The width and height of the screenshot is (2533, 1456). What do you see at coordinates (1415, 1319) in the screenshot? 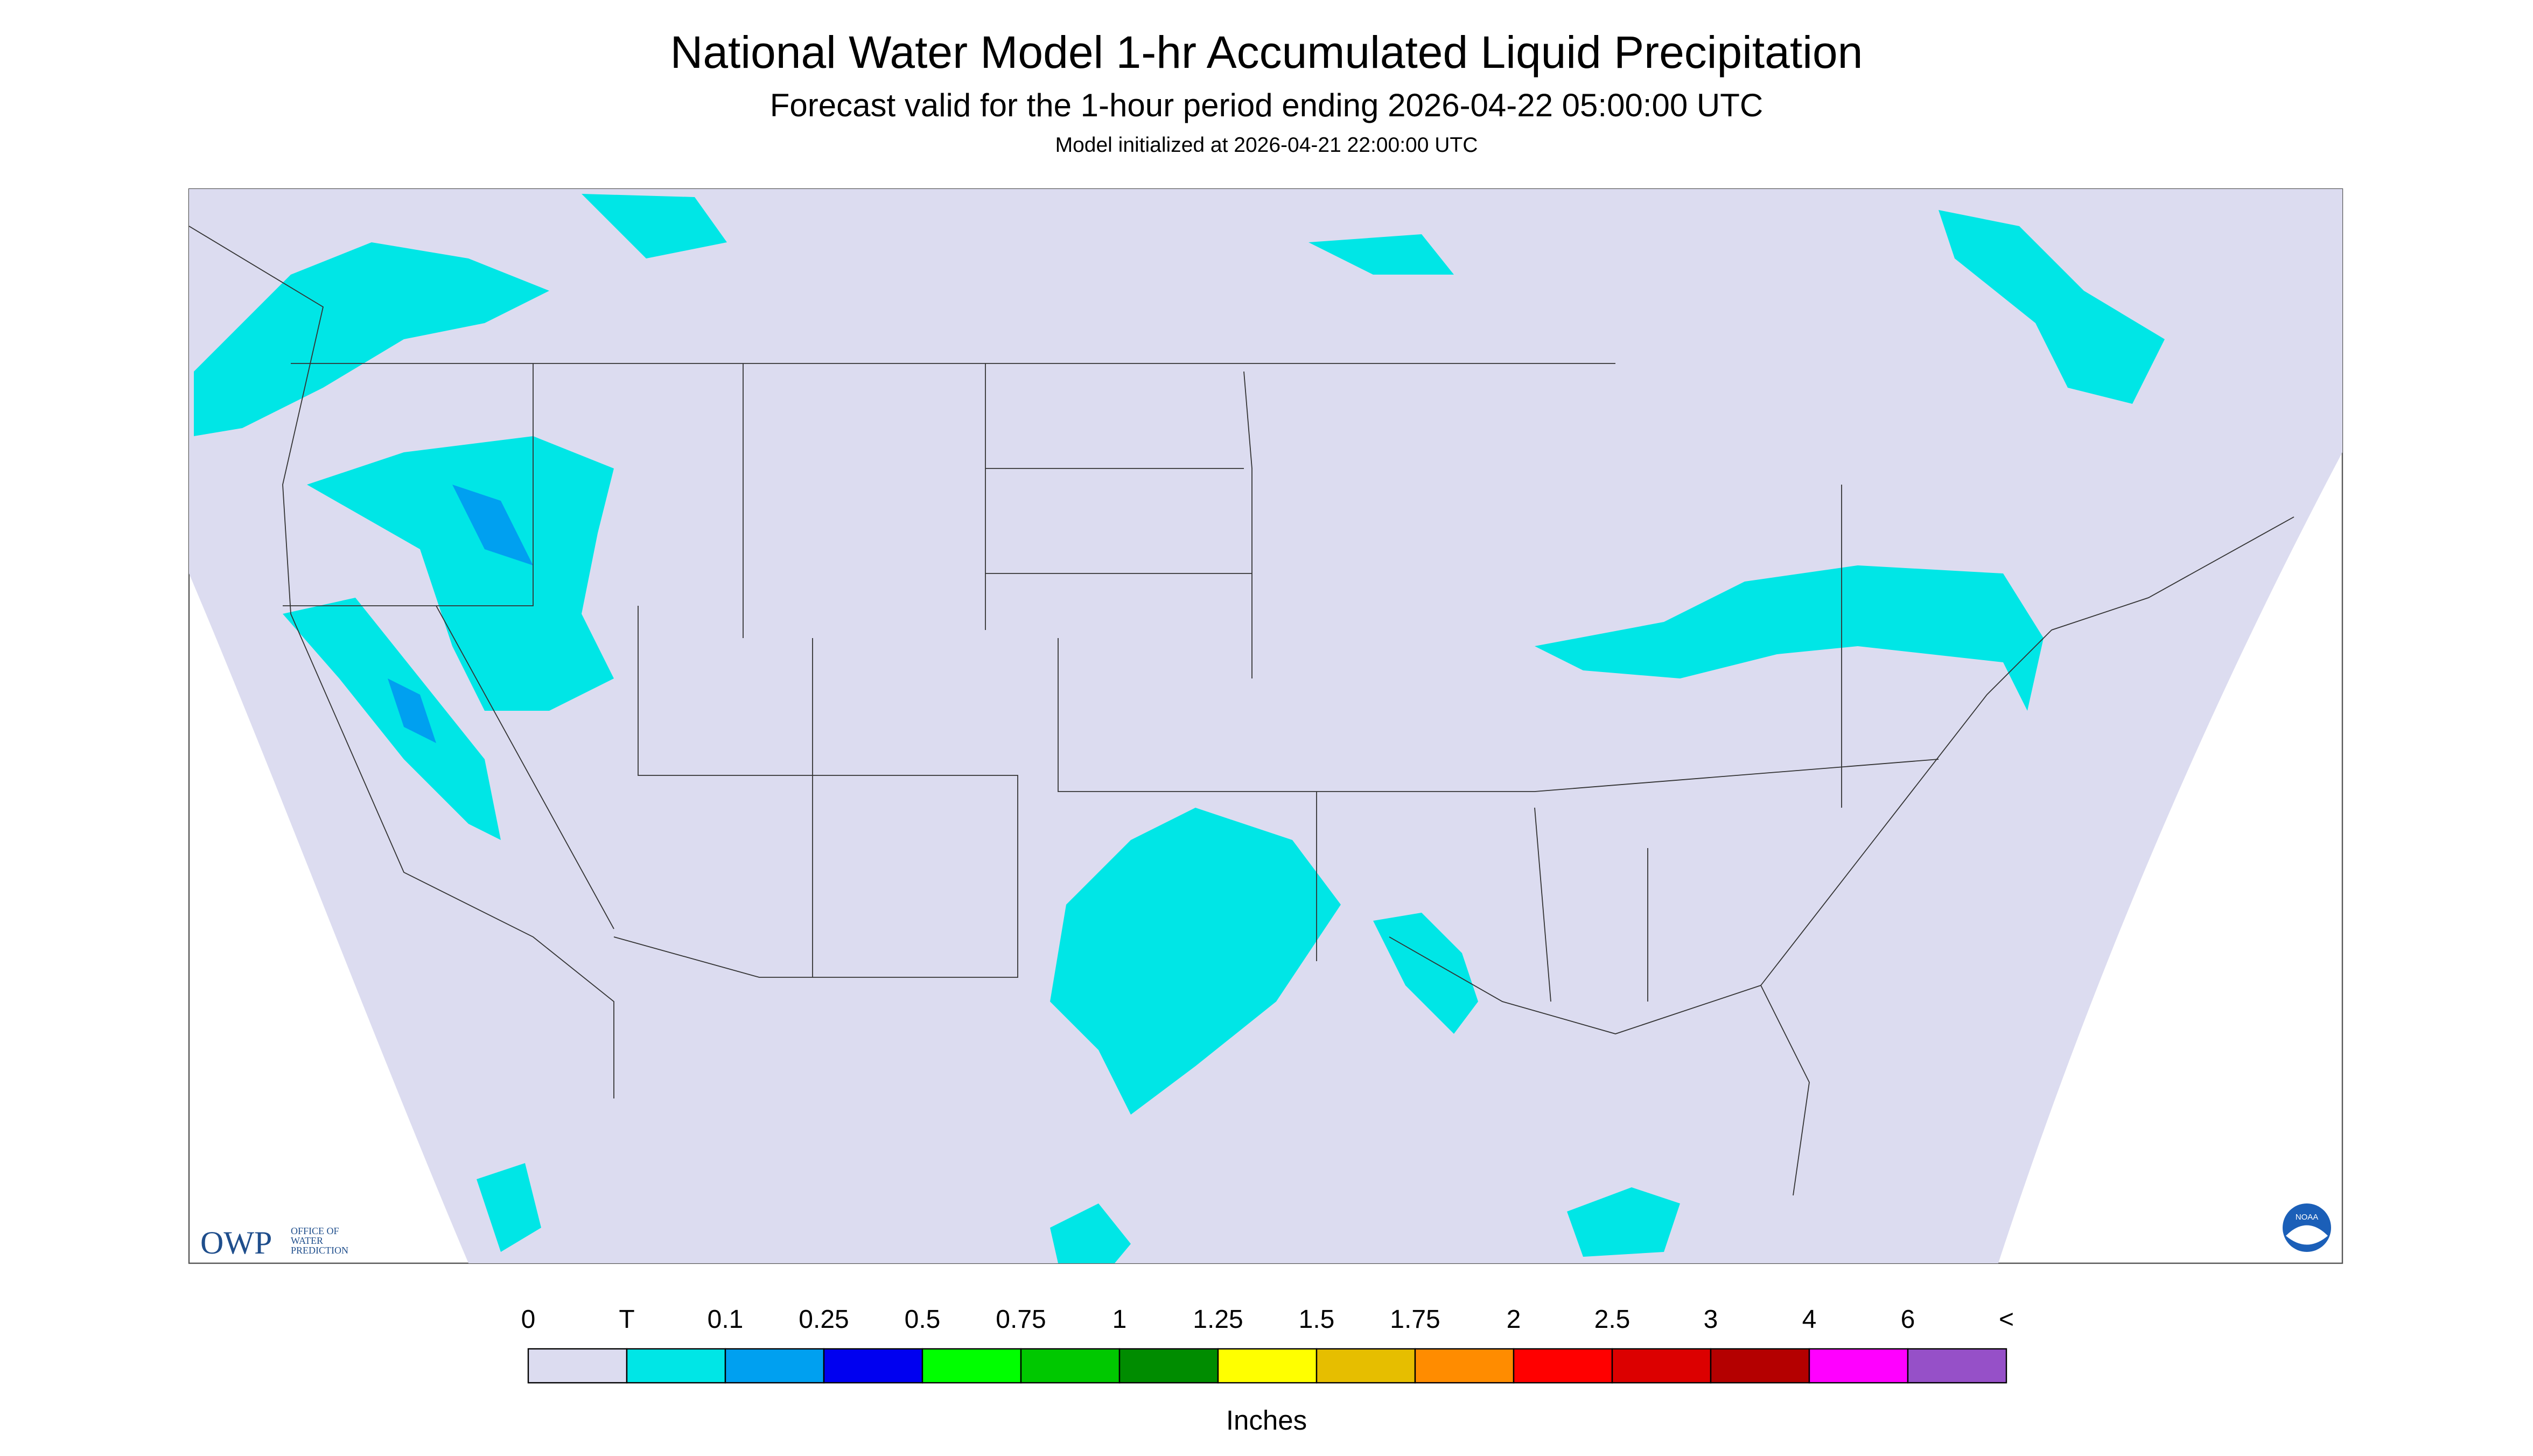
I see `legend-label: 1.75` at bounding box center [1415, 1319].